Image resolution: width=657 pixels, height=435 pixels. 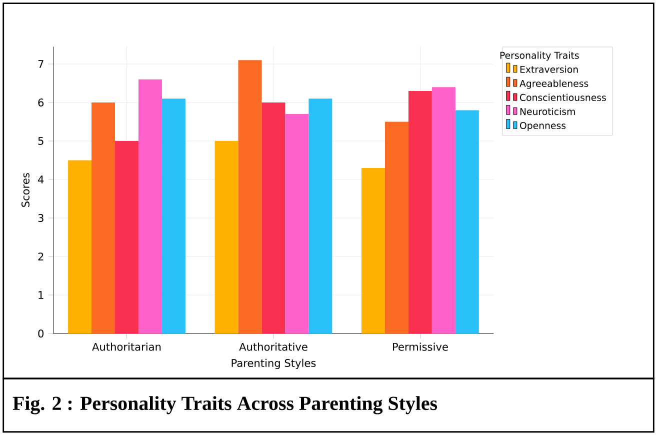 What do you see at coordinates (274, 363) in the screenshot?
I see `x-axis-title: Parenting Styles` at bounding box center [274, 363].